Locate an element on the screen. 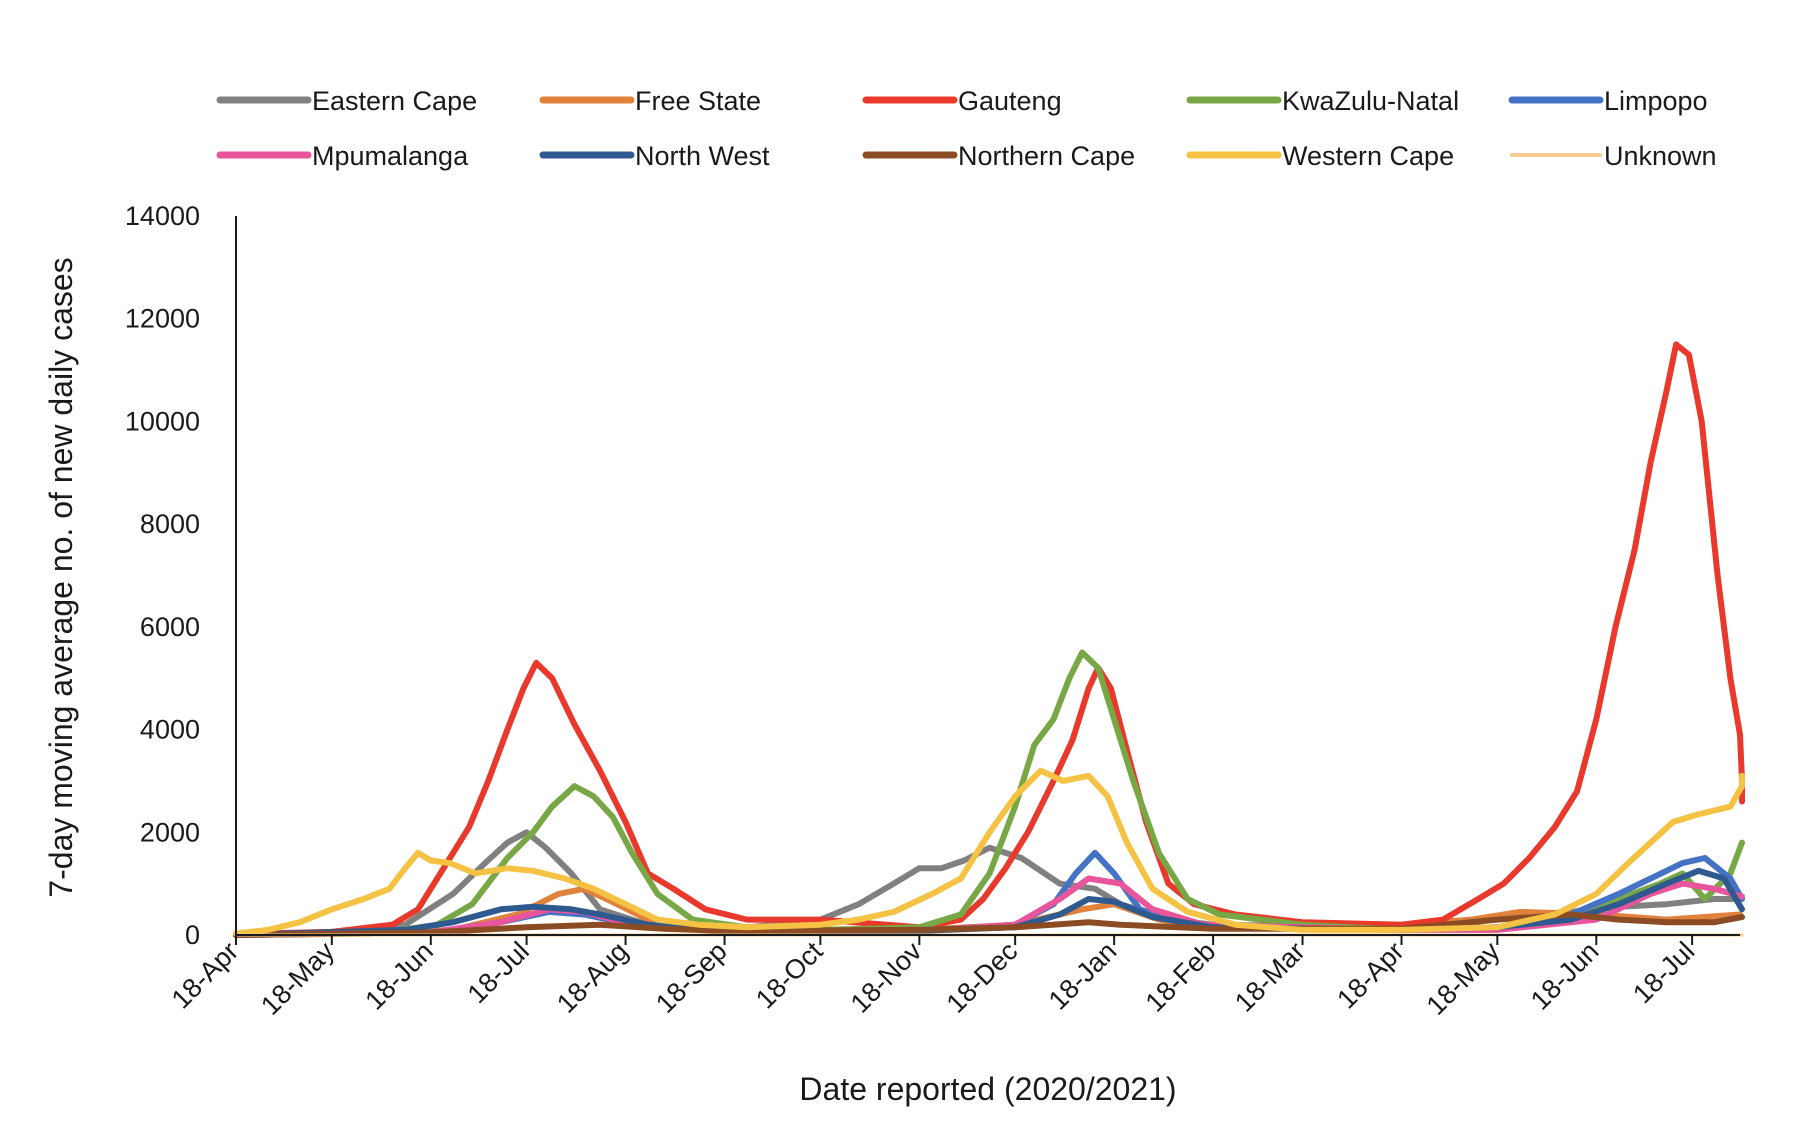 The width and height of the screenshot is (1806, 1128). legend-label: KwaZulu-Natal is located at coordinates (1370, 101).